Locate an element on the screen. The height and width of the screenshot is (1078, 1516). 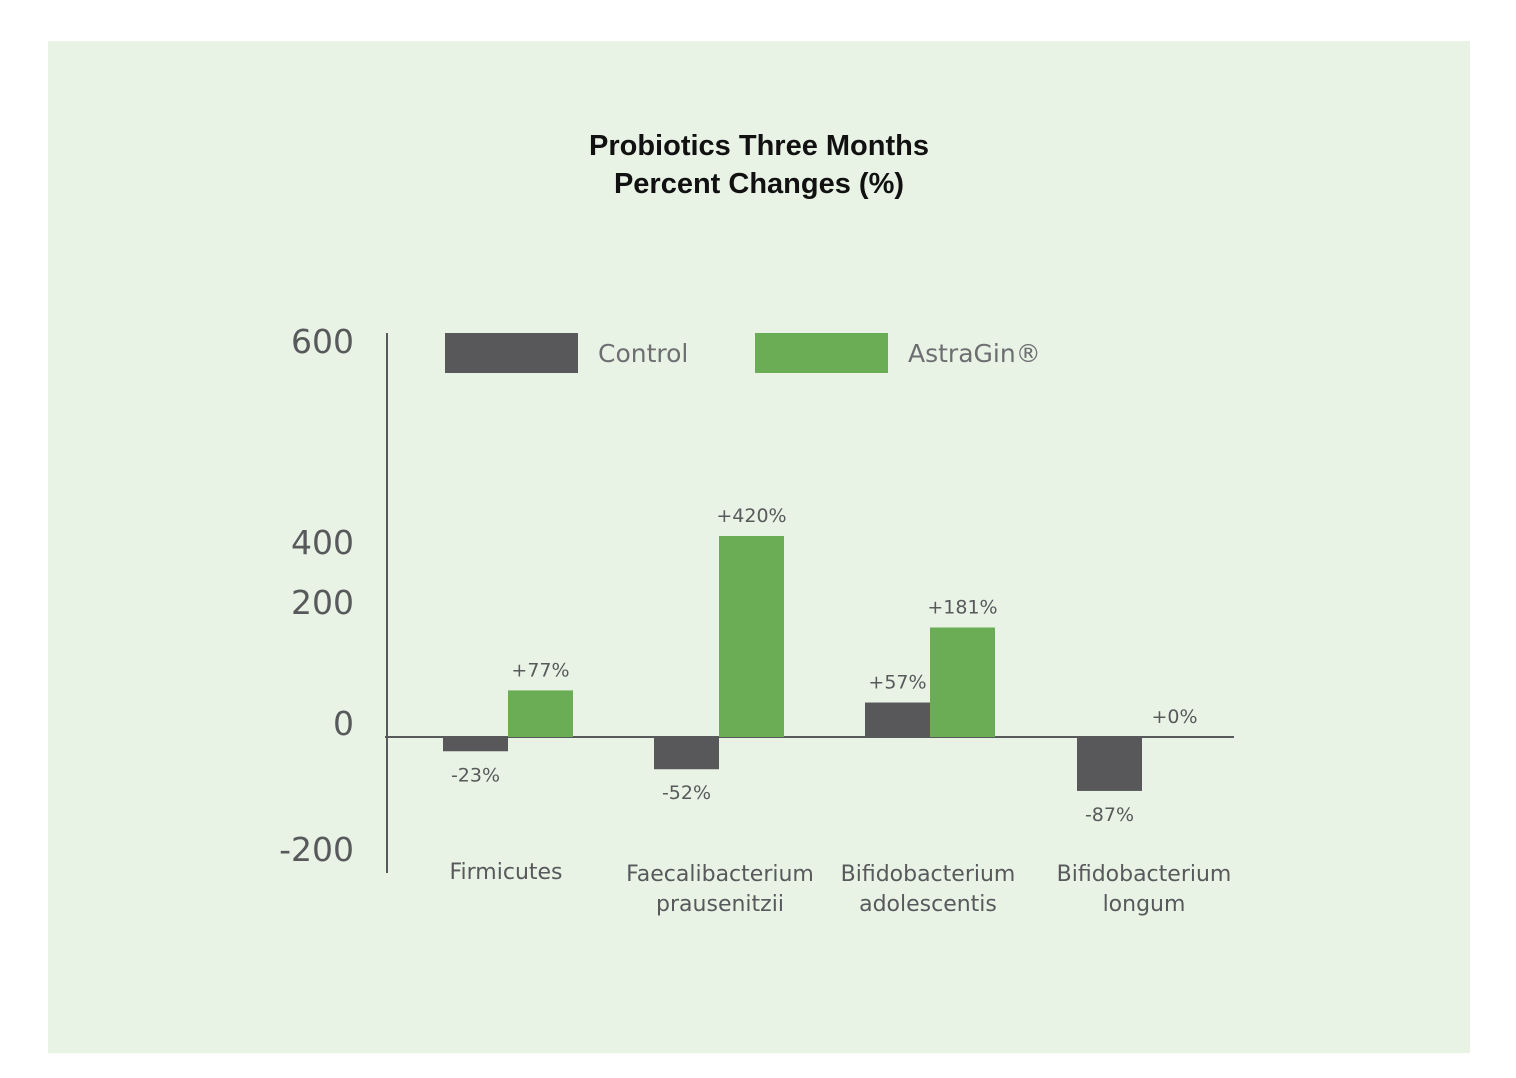
y-tick-label-0: 600 is located at coordinates (322, 341).